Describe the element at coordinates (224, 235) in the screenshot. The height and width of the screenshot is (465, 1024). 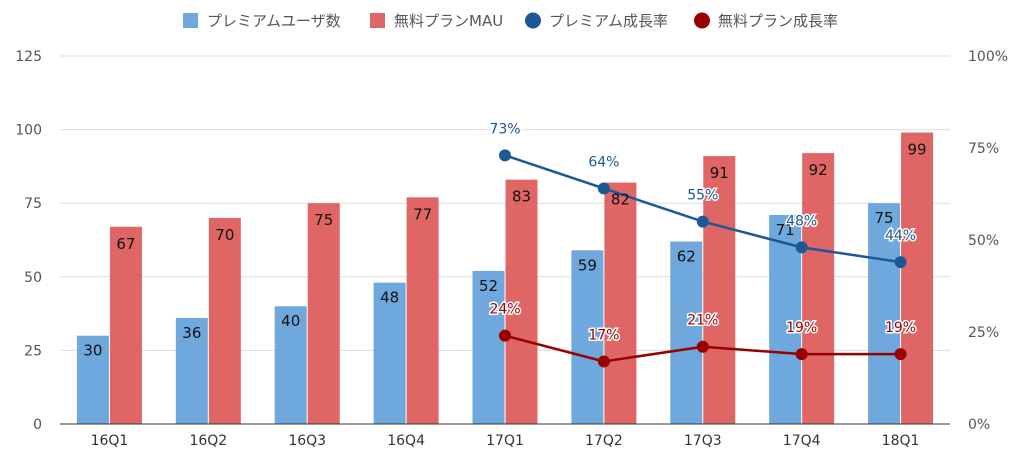
I see `bar-value-label: 70` at that location.